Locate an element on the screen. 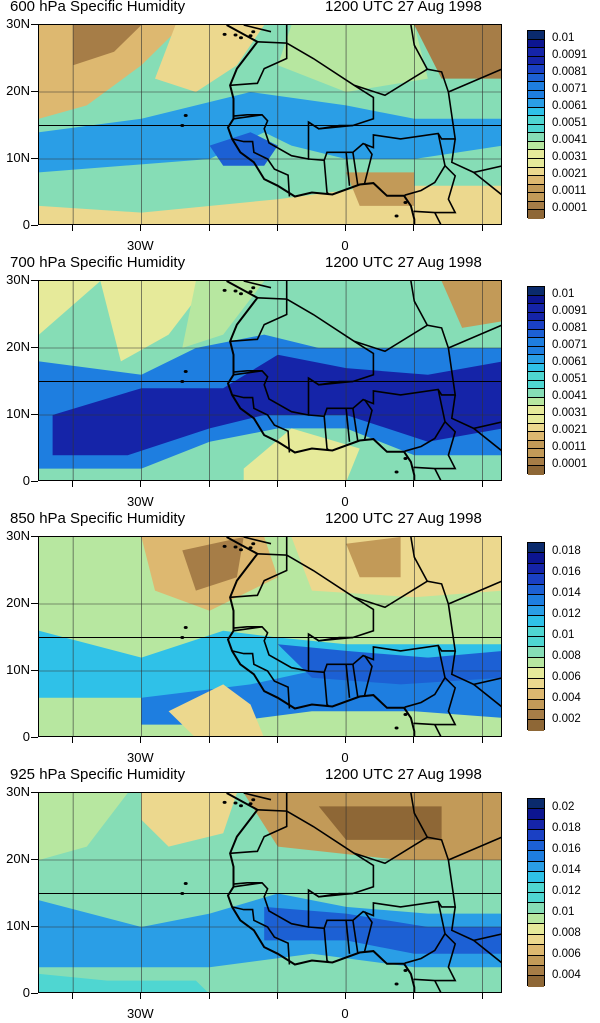 The image size is (600, 1023). colorbar-label: 0.0041 is located at coordinates (570, 140).